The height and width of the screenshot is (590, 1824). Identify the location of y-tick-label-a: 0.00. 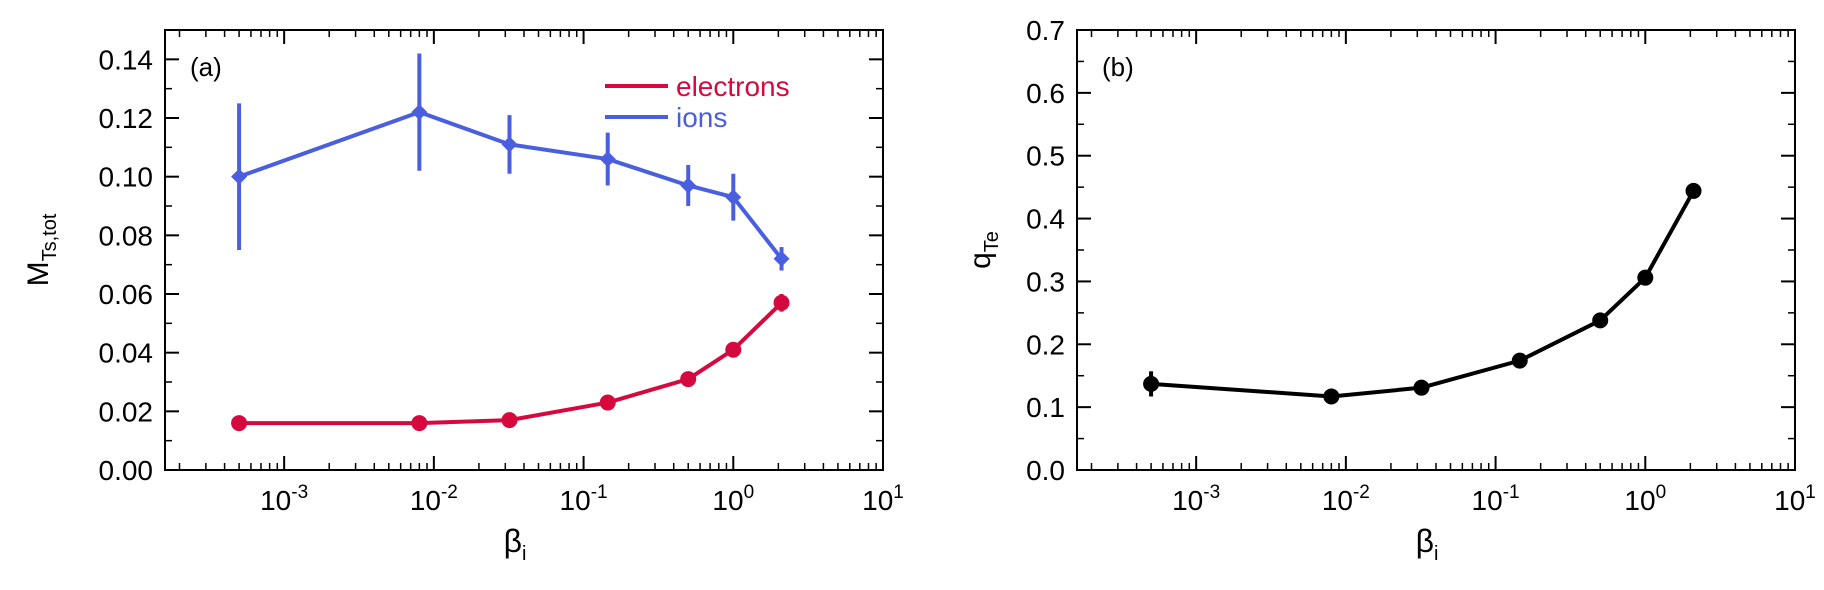
(126, 470).